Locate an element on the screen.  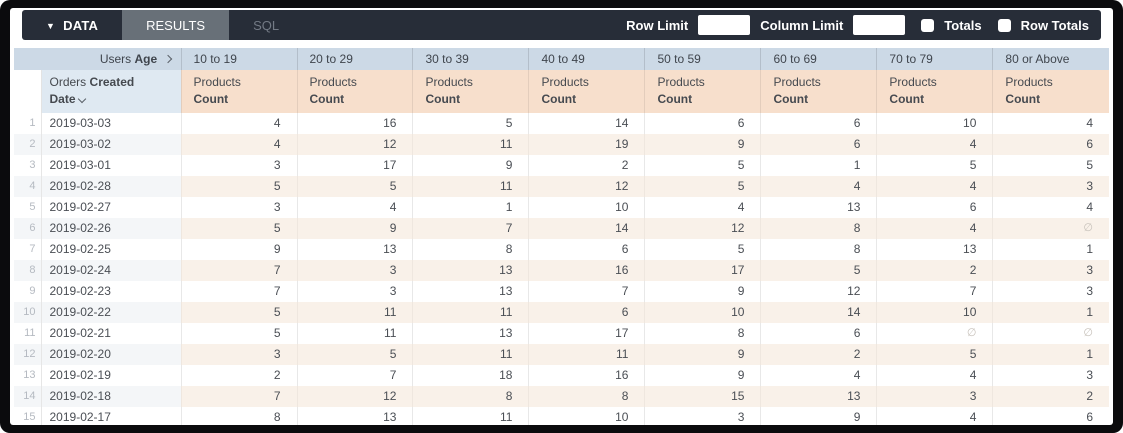
value-cell: 17 is located at coordinates (586, 333).